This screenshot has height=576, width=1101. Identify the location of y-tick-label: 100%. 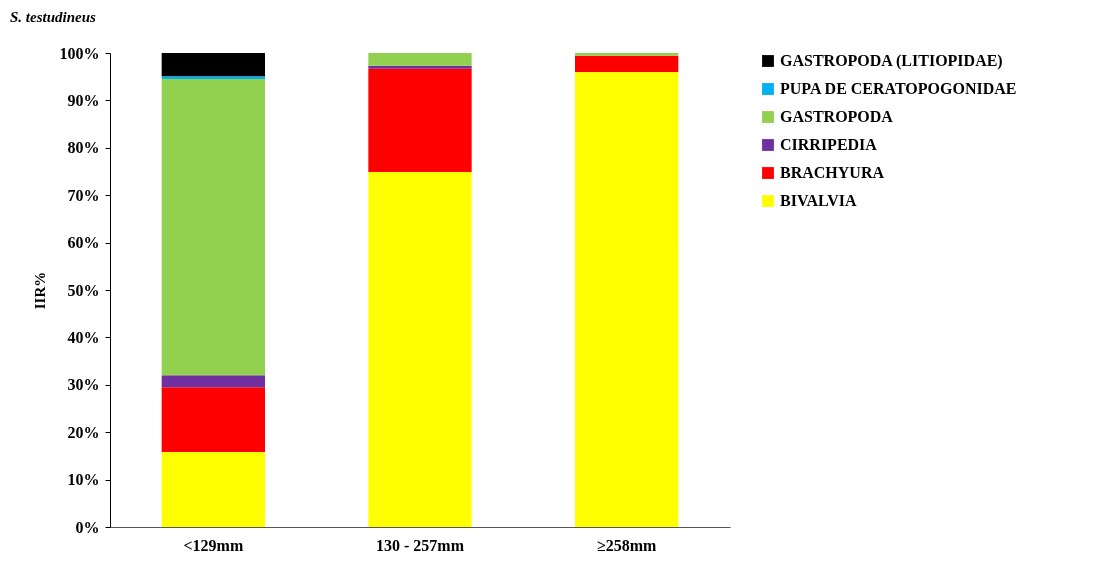
(79, 53).